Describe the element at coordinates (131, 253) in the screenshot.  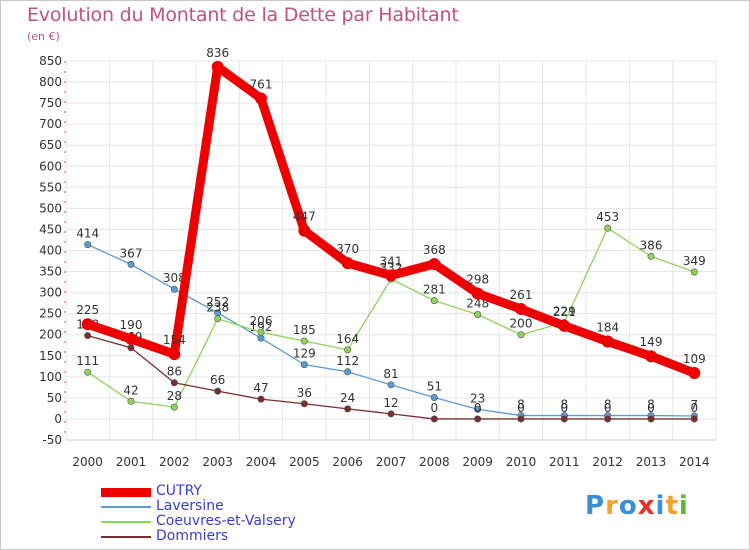
I see `data-label: 367` at that location.